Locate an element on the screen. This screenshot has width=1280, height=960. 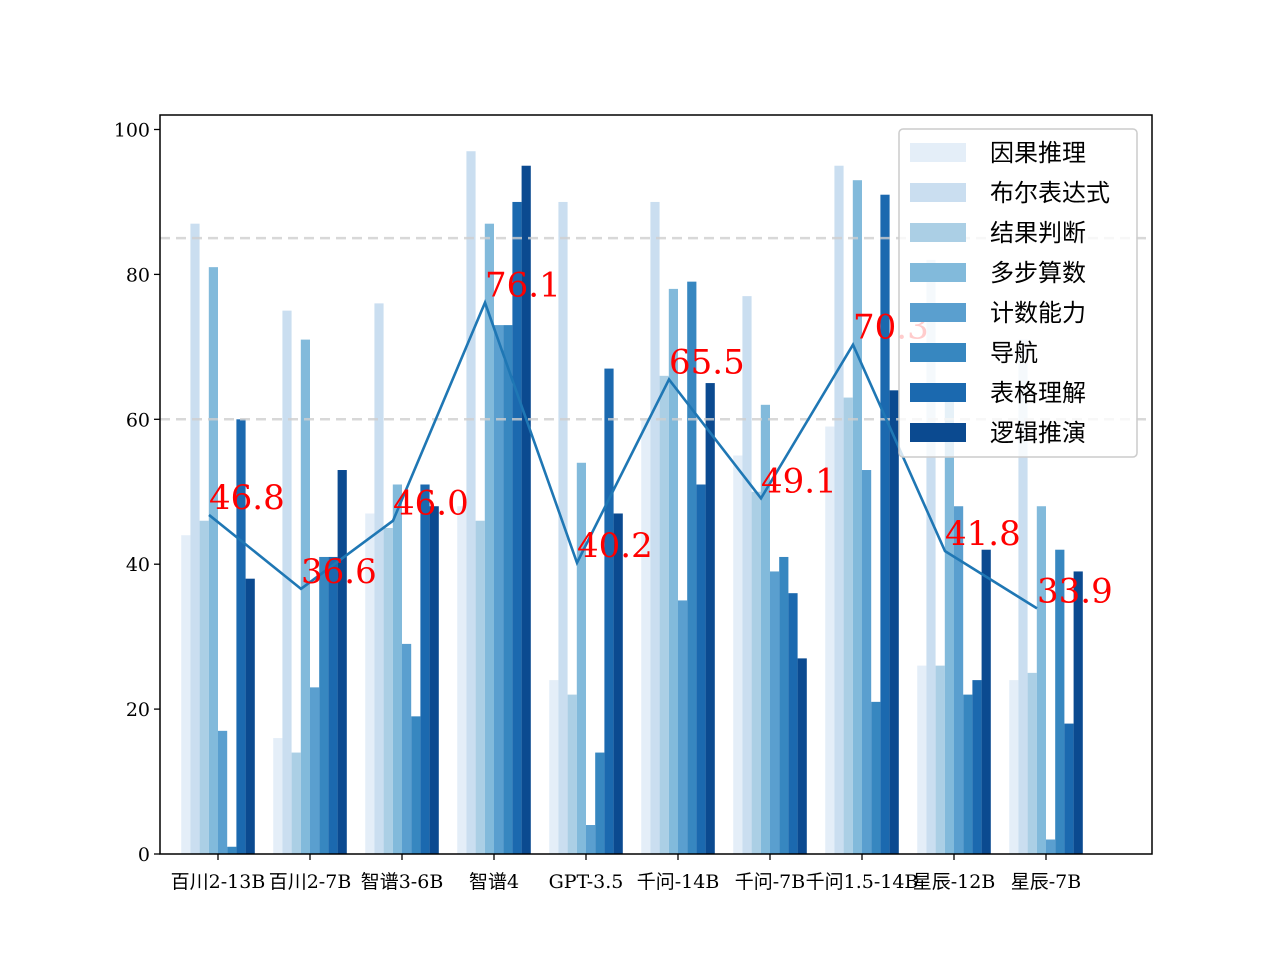
x-tick-label: 百川2-13B is located at coordinates (218, 882).